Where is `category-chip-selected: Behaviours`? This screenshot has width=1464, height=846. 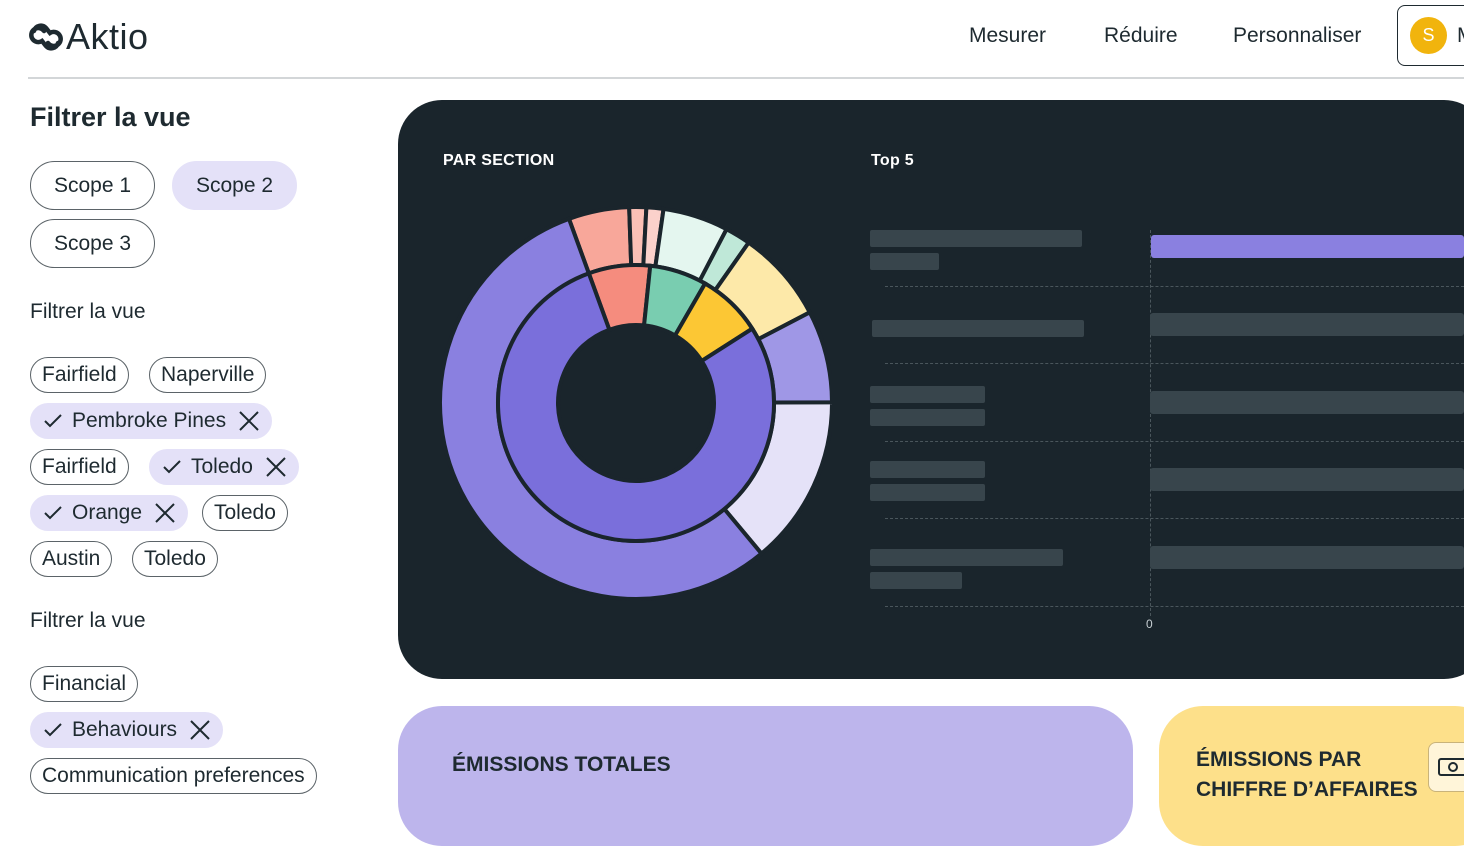 category-chip-selected: Behaviours is located at coordinates (127, 730).